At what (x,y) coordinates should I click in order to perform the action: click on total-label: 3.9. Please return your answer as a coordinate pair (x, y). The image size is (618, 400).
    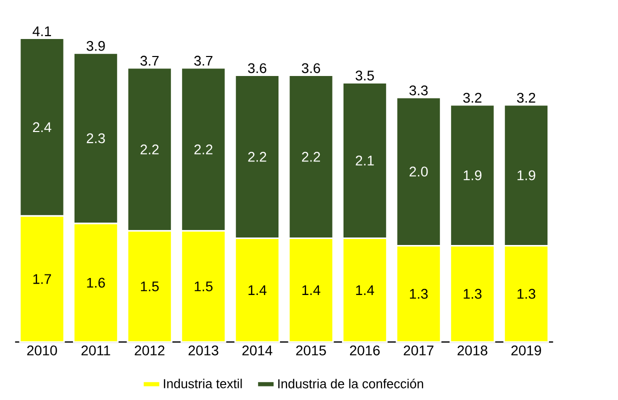
    Looking at the image, I should click on (95, 45).